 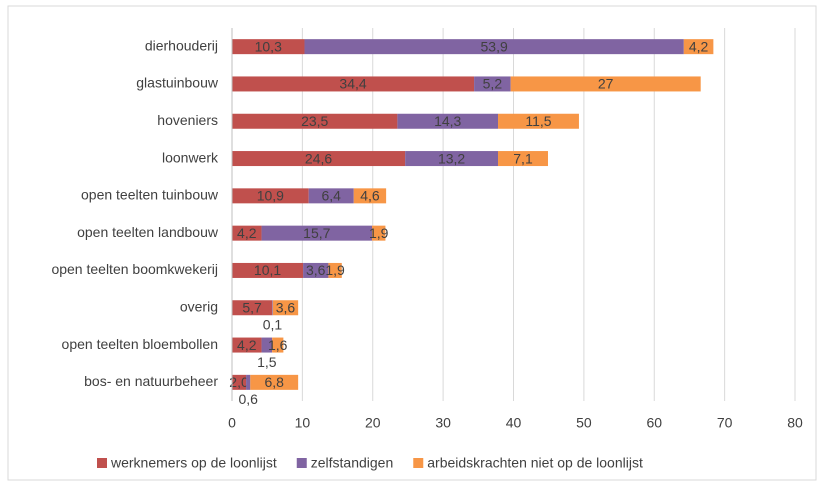 What do you see at coordinates (514, 423) in the screenshot?
I see `x-tick-label: 40` at bounding box center [514, 423].